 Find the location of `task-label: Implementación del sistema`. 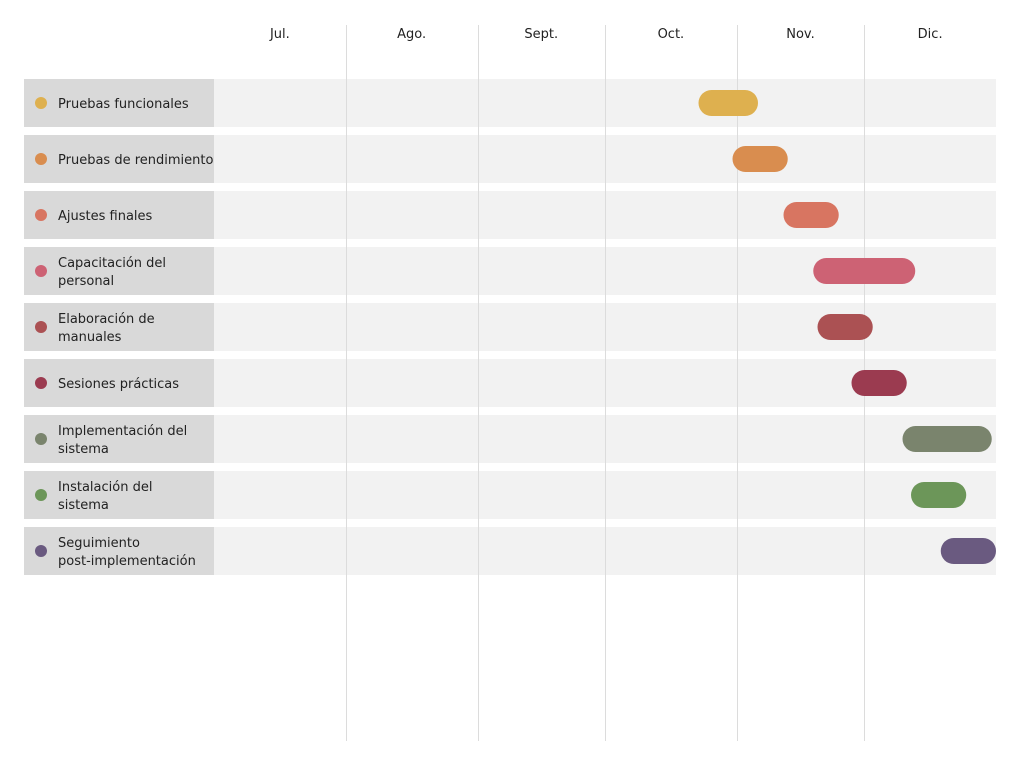

task-label: Implementación del sistema is located at coordinates (122, 440).